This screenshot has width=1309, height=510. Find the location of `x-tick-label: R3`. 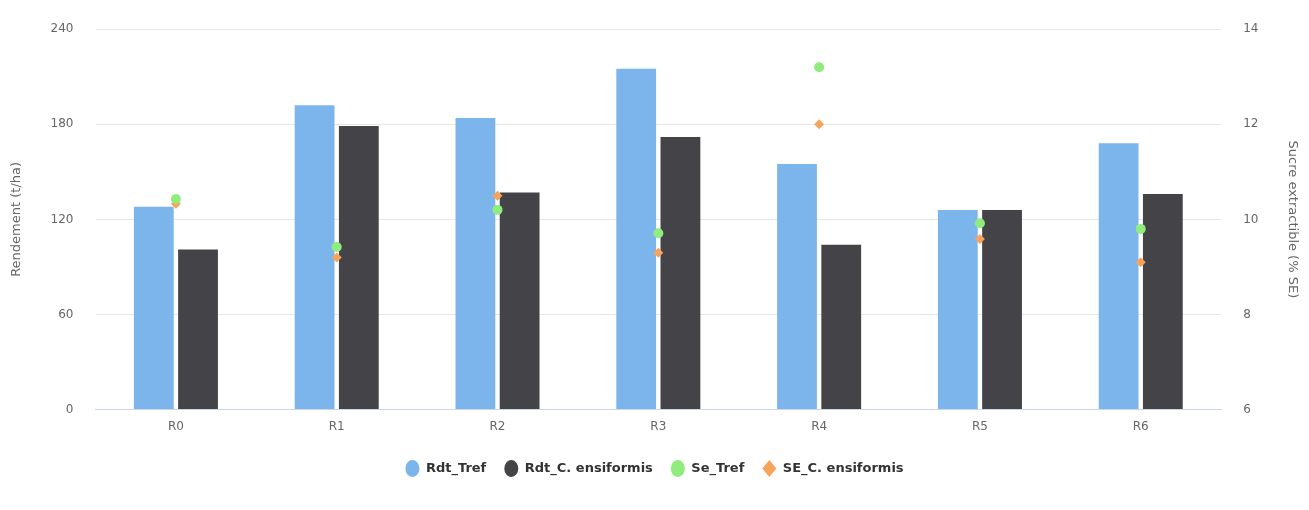

x-tick-label: R3 is located at coordinates (658, 425).